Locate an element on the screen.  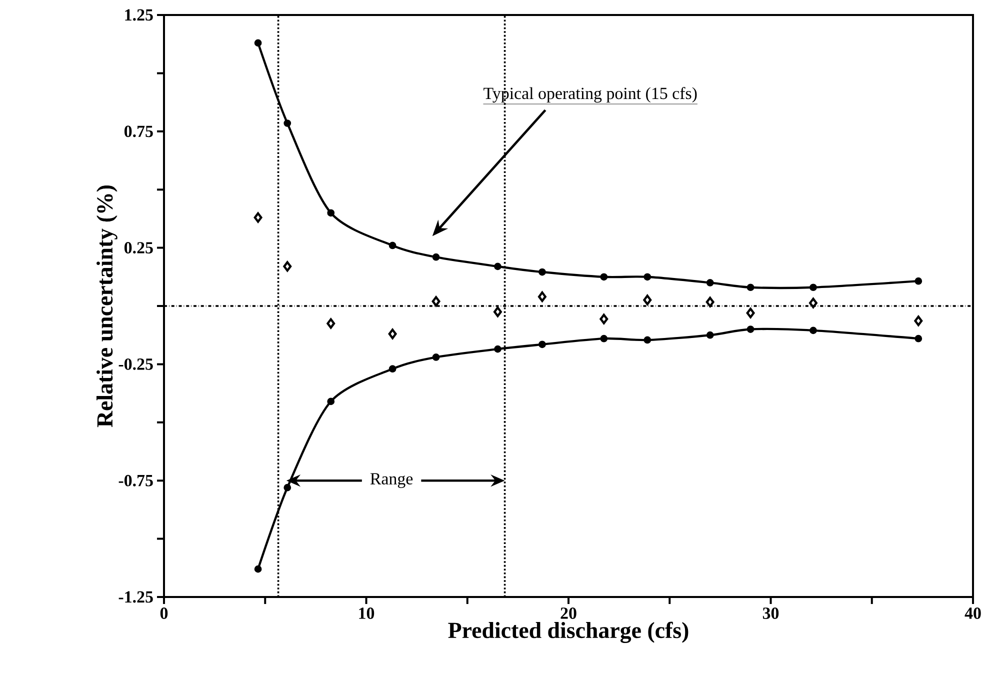
y-tick-label: -0.25 is located at coordinates (135, 364).